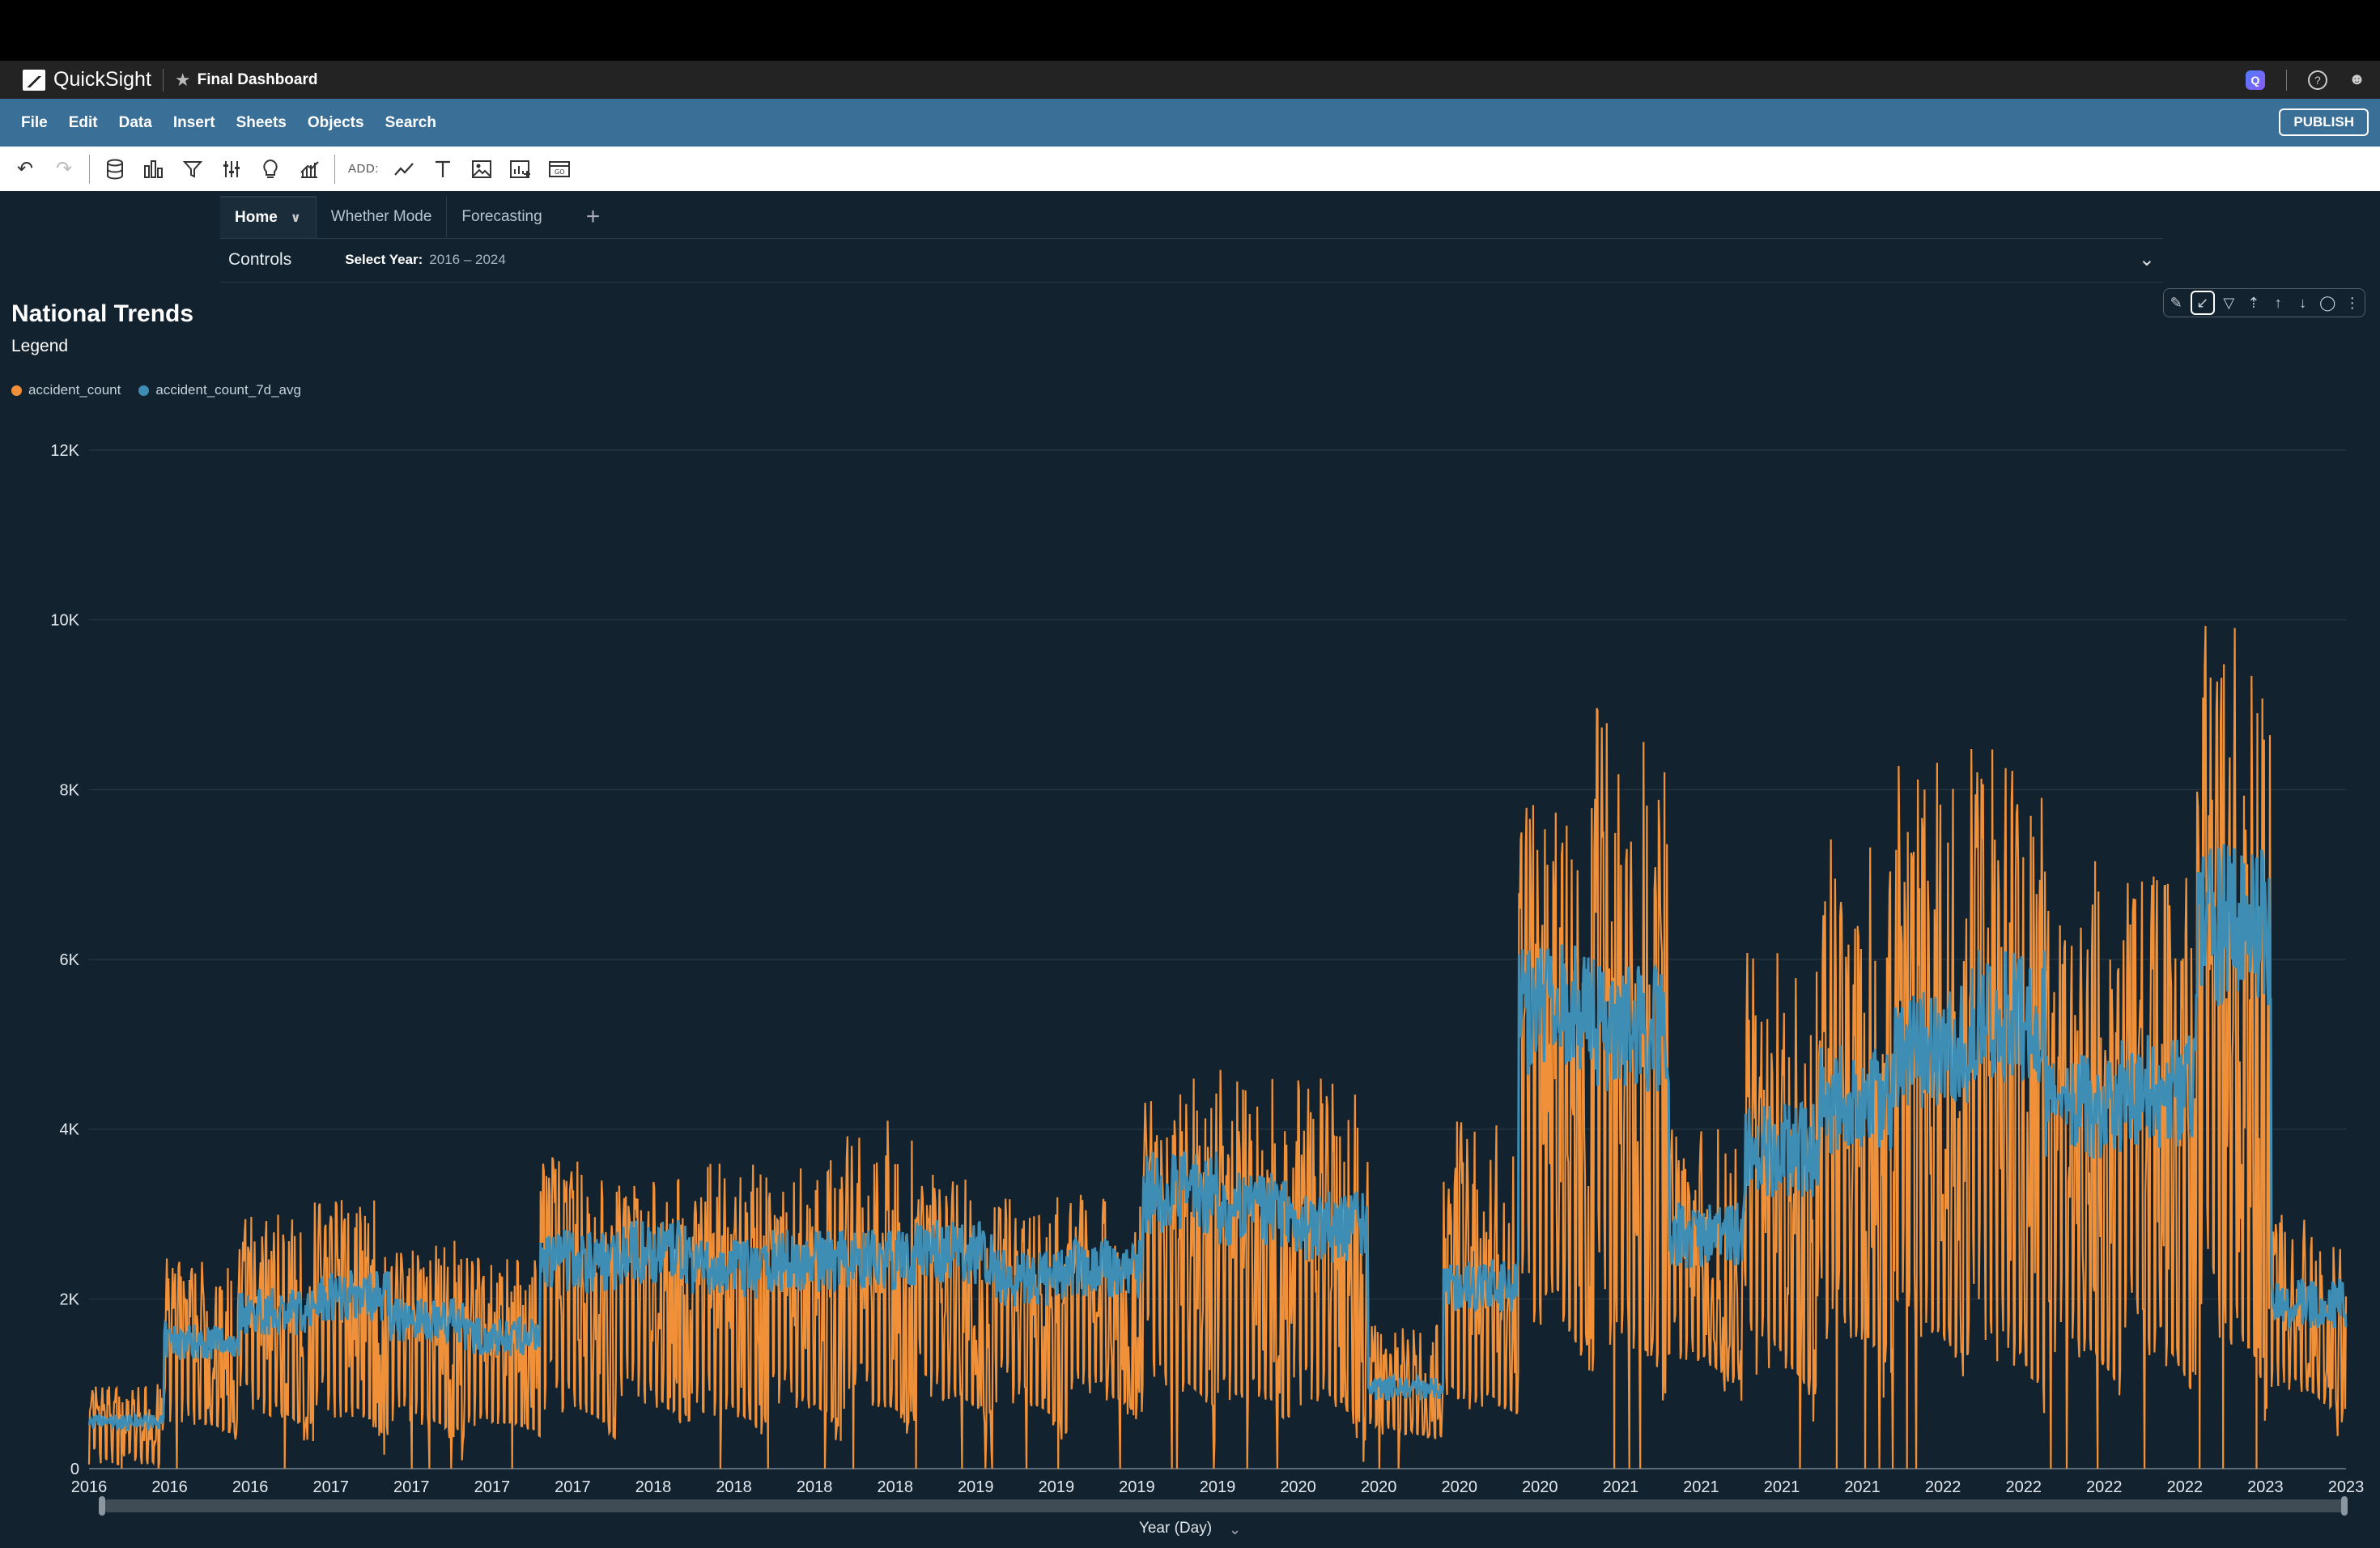  What do you see at coordinates (66, 390) in the screenshot?
I see `legend-item-accident-count: accident_count` at bounding box center [66, 390].